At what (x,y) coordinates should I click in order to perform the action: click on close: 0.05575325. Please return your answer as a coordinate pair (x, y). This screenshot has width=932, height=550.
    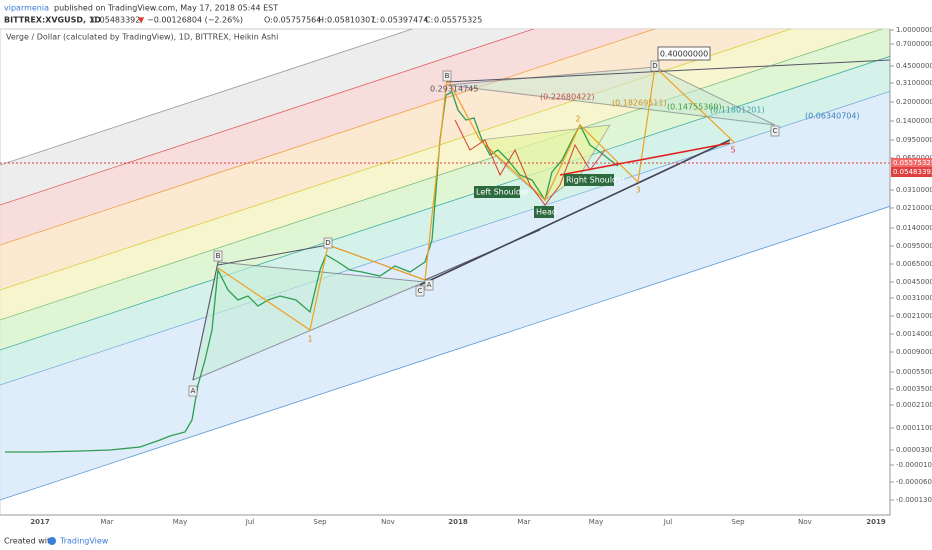
    Looking at the image, I should click on (458, 20).